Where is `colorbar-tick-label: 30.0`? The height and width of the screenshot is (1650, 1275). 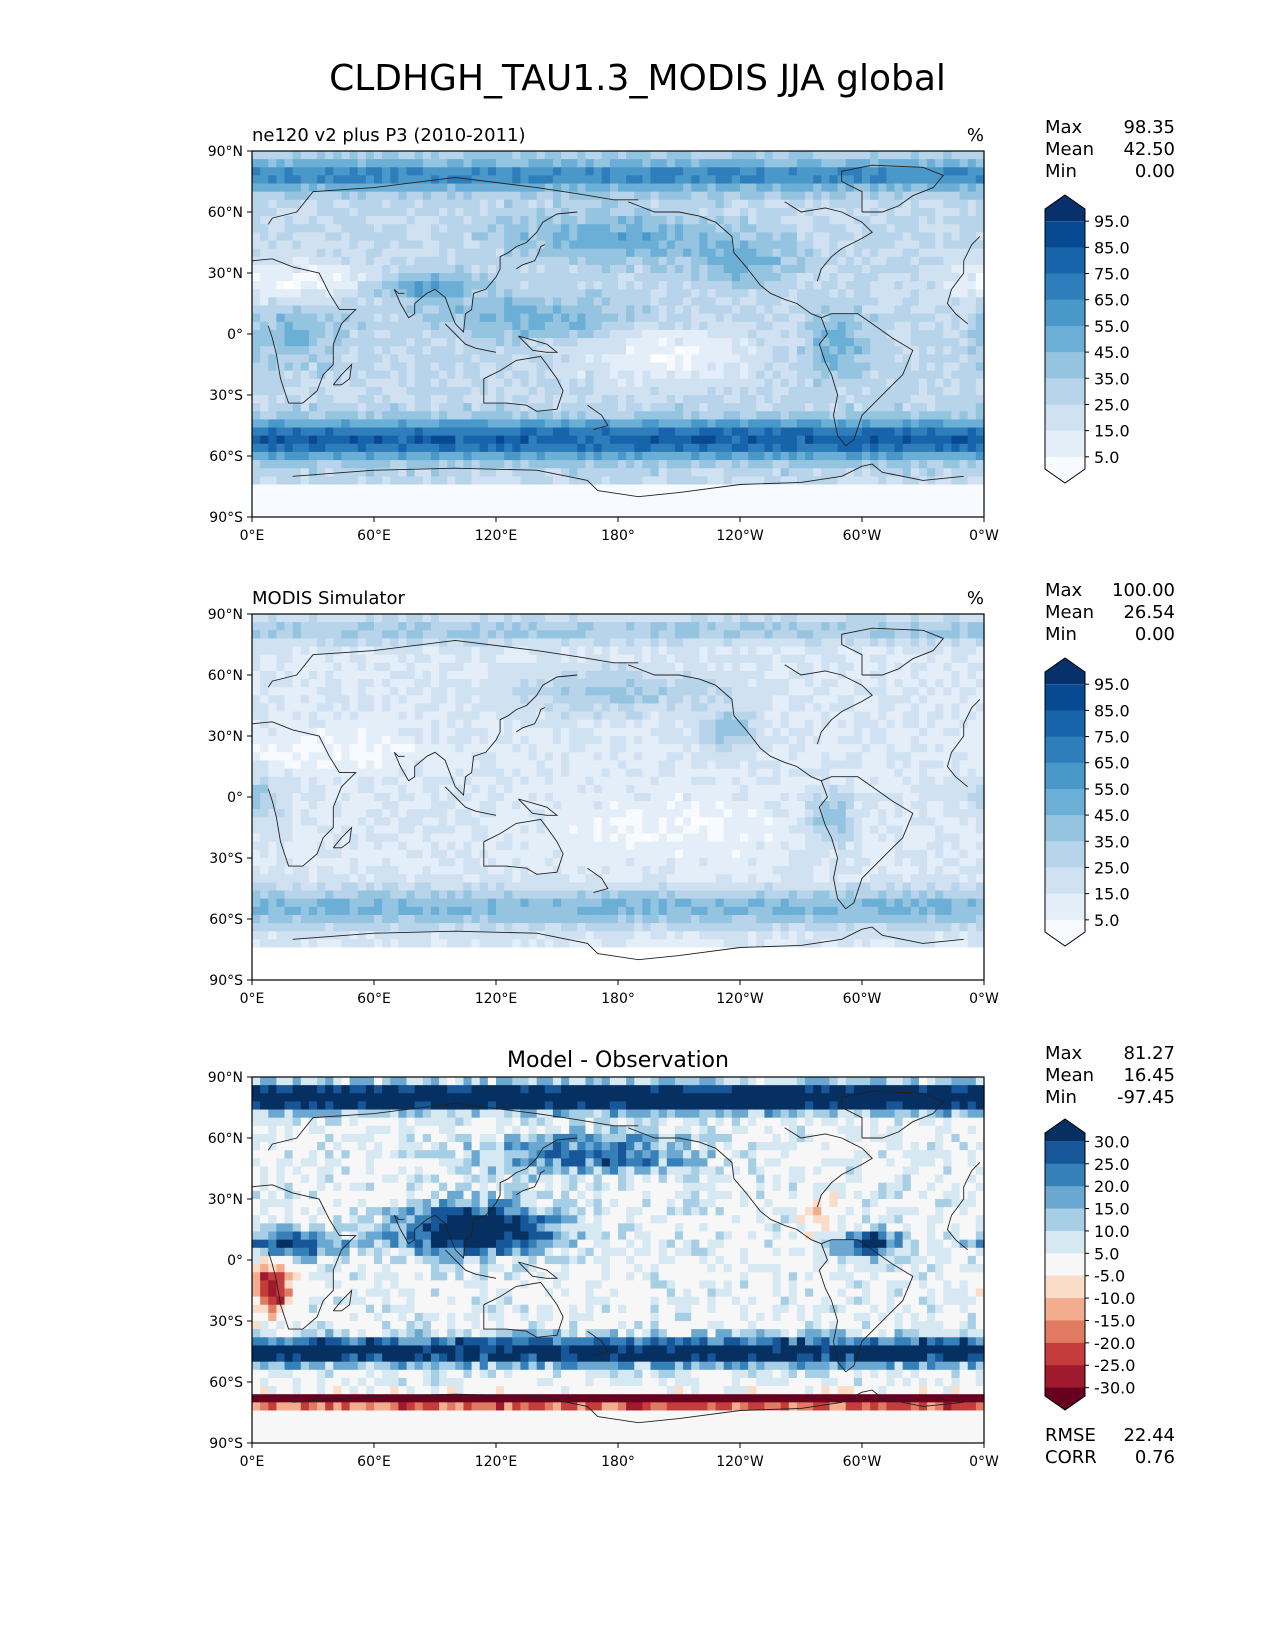
colorbar-tick-label: 30.0 is located at coordinates (1112, 1141).